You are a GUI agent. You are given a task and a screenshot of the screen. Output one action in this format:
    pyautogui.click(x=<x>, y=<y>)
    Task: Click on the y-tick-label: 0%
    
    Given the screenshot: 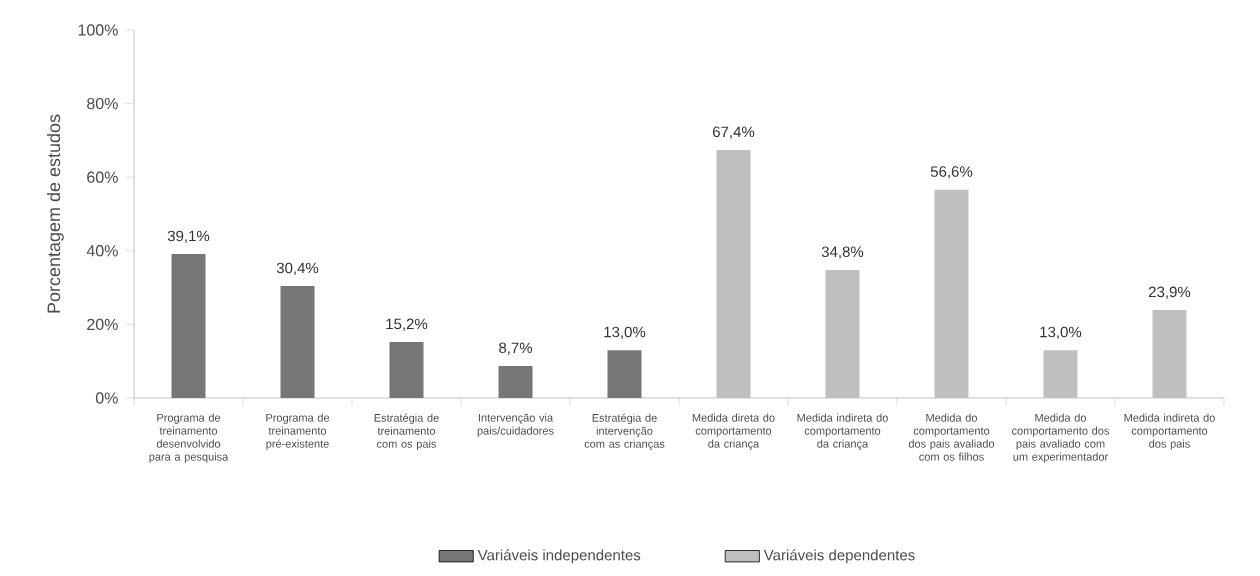 What is the action you would take?
    pyautogui.click(x=106, y=398)
    